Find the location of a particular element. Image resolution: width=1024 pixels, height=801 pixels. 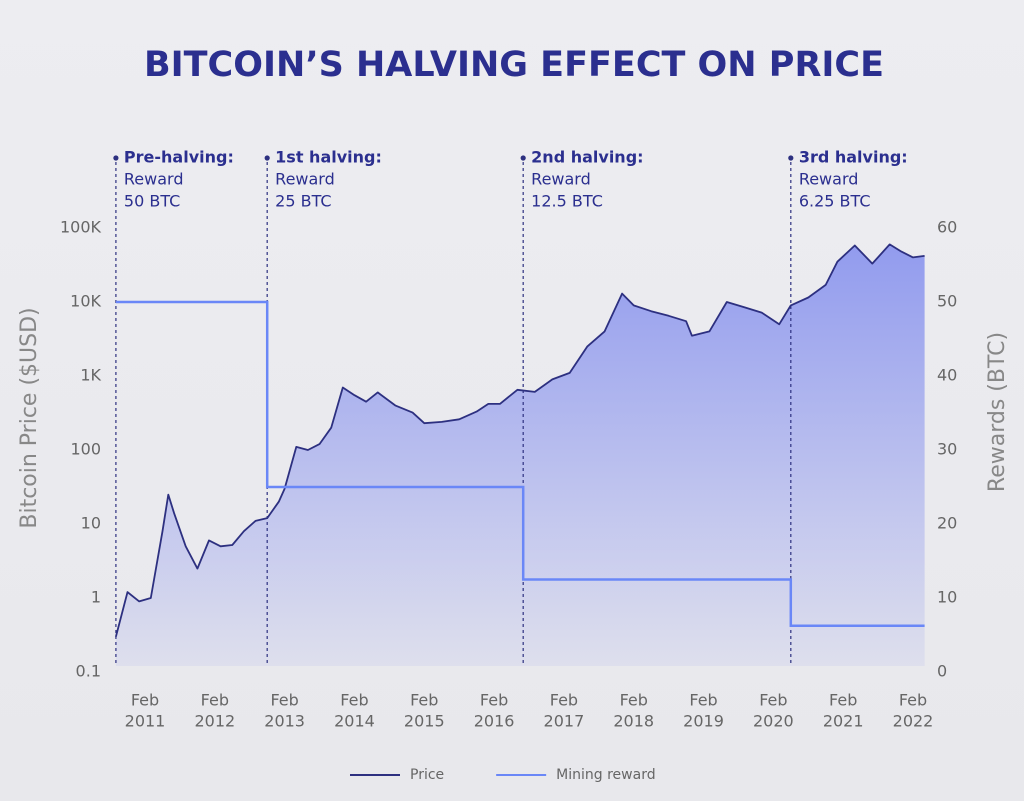

y-tick-label: 10K is located at coordinates (85, 301).